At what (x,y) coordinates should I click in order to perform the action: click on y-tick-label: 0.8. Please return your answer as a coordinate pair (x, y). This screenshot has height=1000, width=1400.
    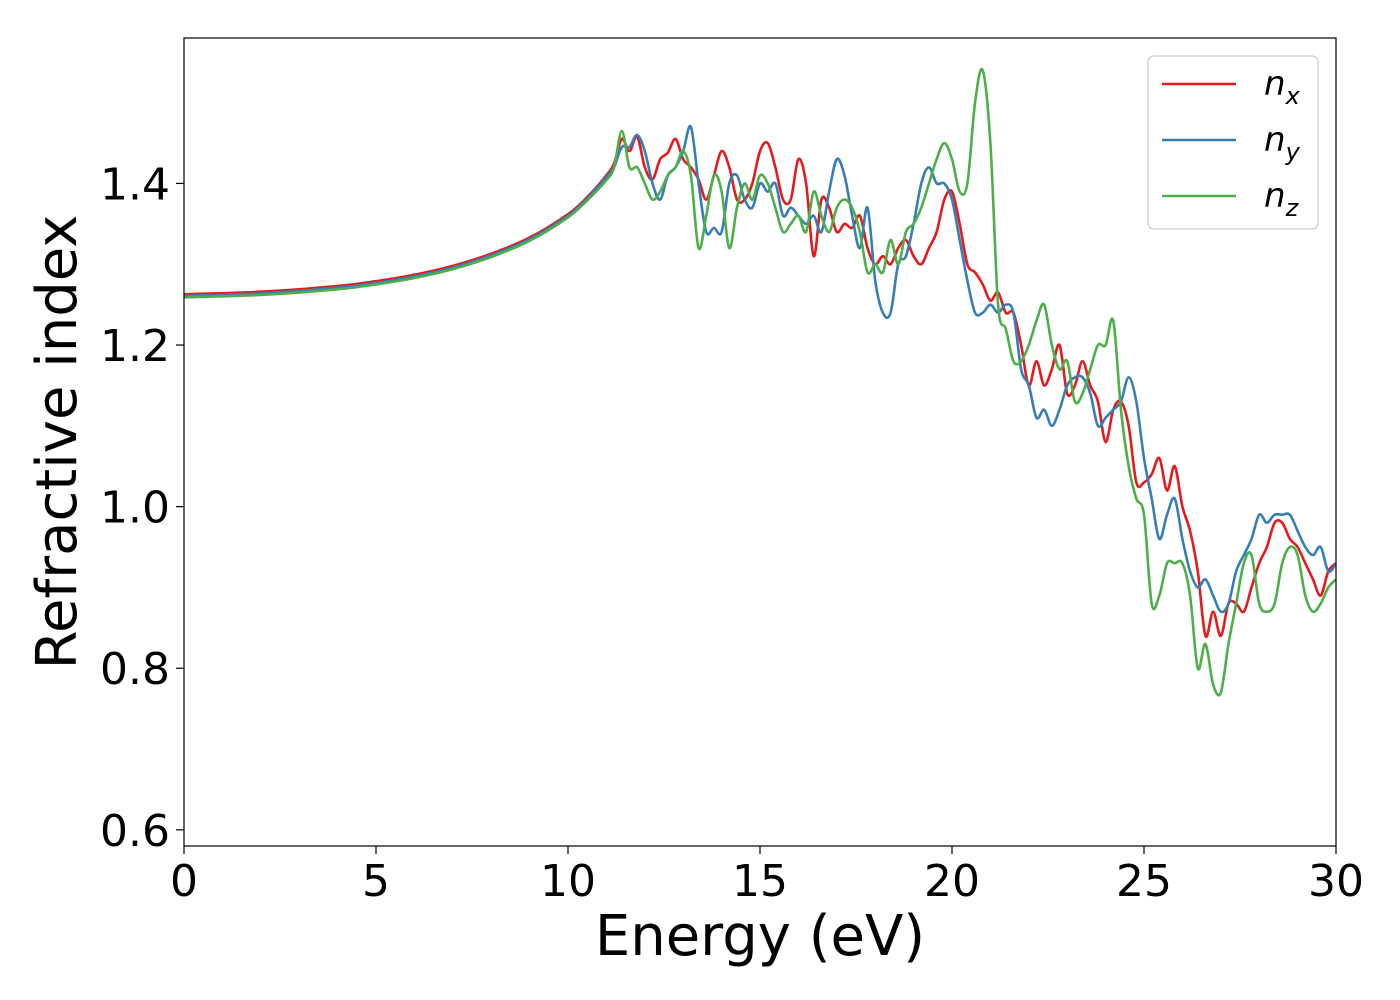
    Looking at the image, I should click on (135, 669).